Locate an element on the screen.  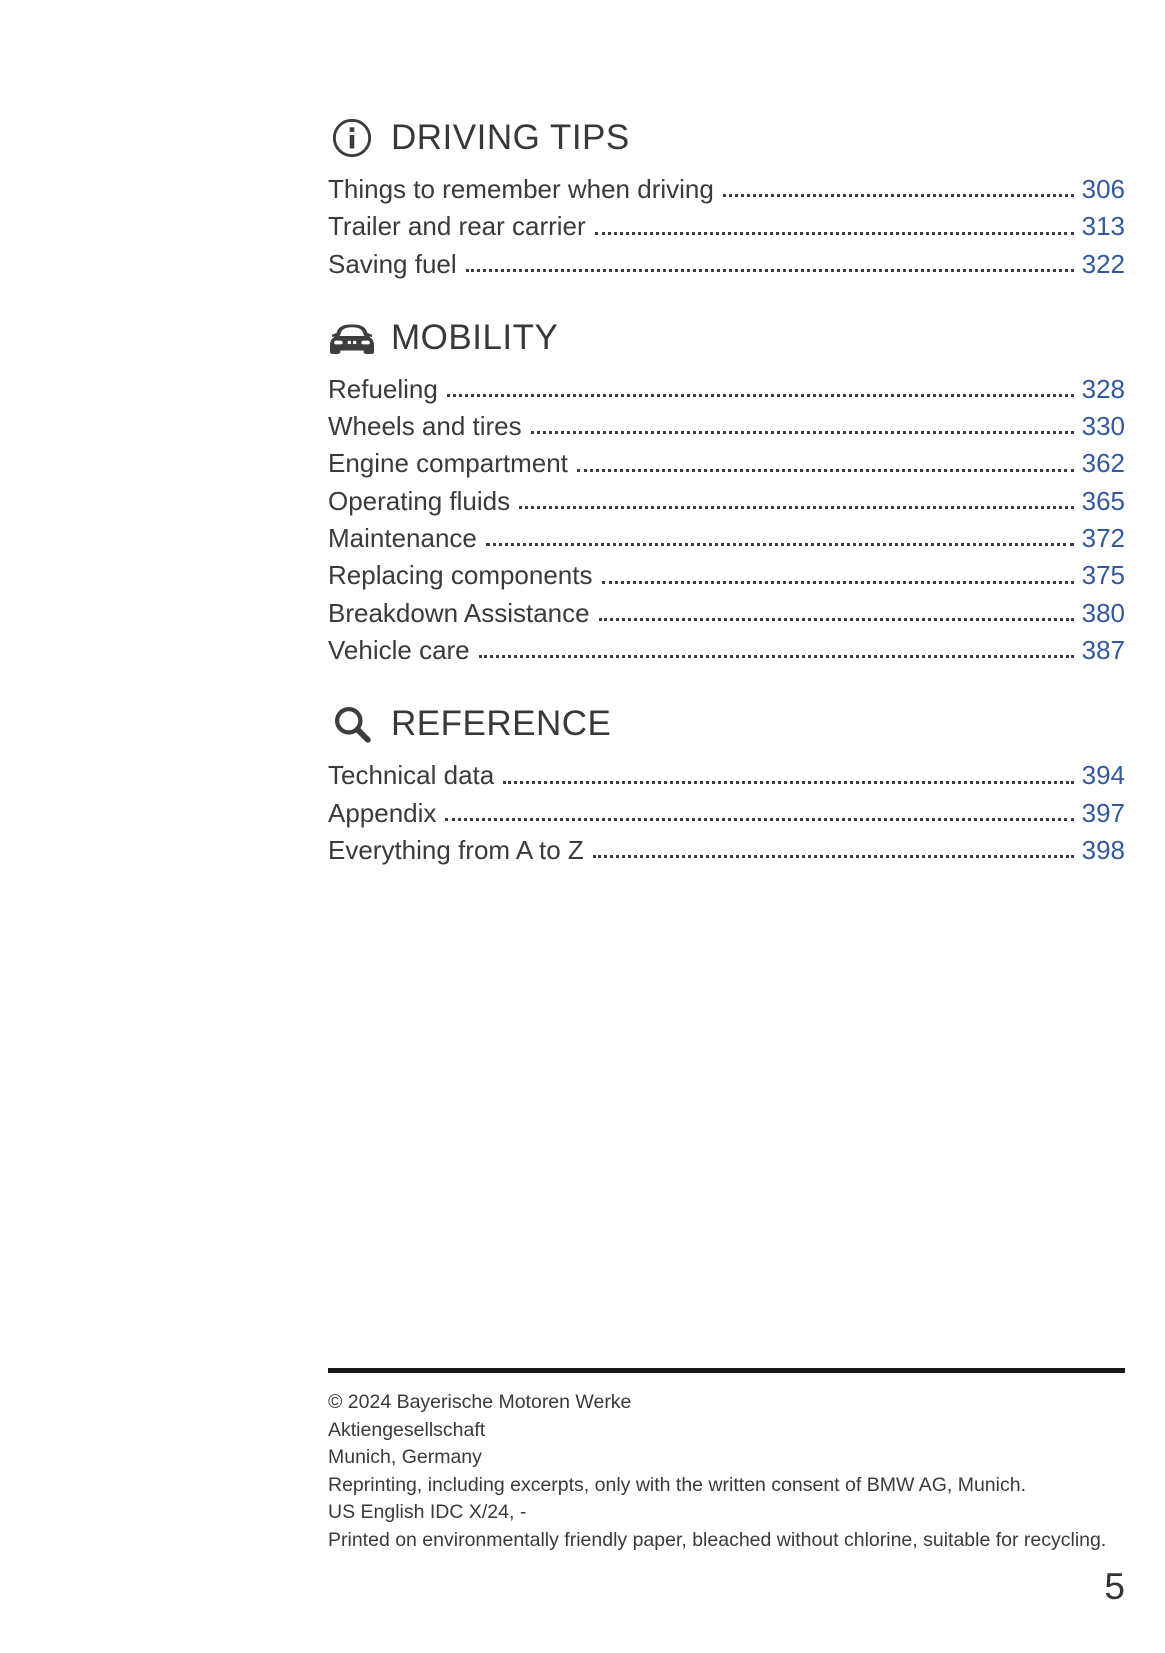
page-number: 5 is located at coordinates (1114, 1586).